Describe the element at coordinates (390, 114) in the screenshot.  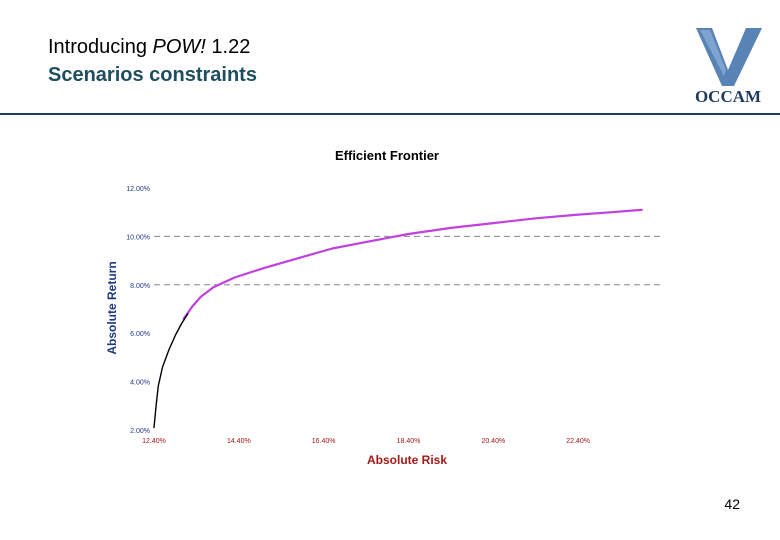
I see `header-rule` at that location.